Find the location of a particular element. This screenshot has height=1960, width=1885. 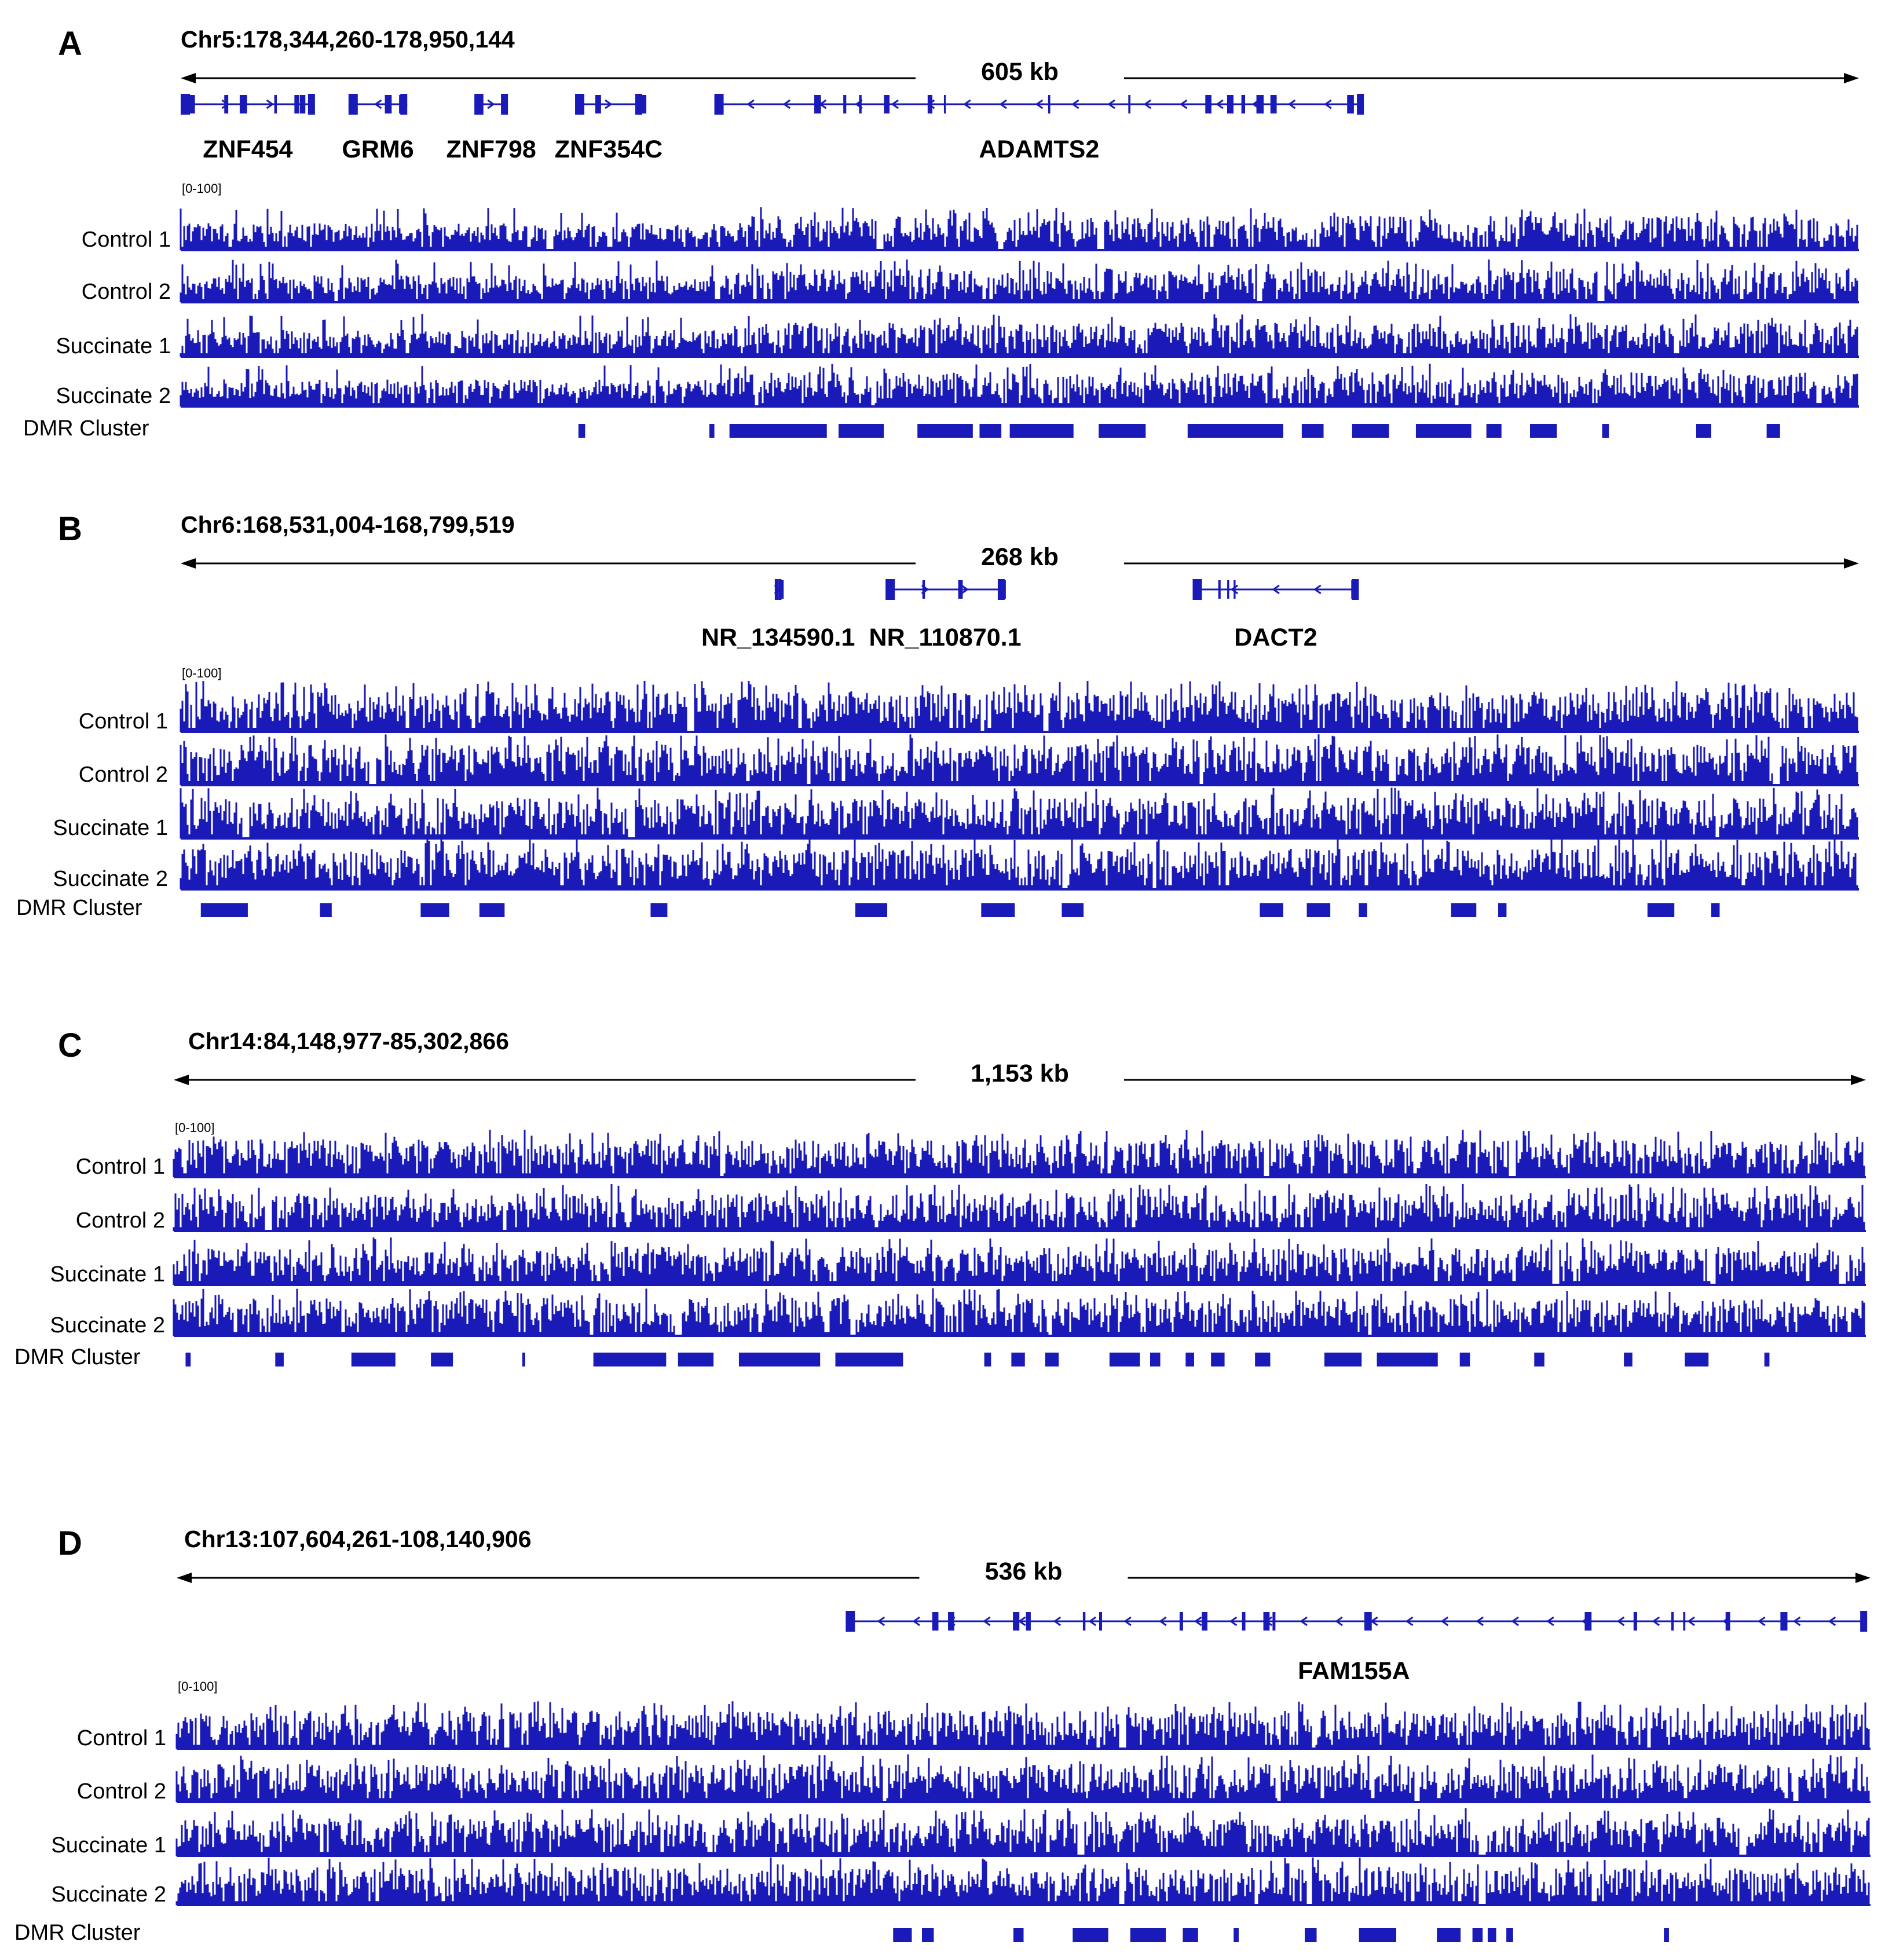

gene-label: NR_110870.1 is located at coordinates (945, 637).